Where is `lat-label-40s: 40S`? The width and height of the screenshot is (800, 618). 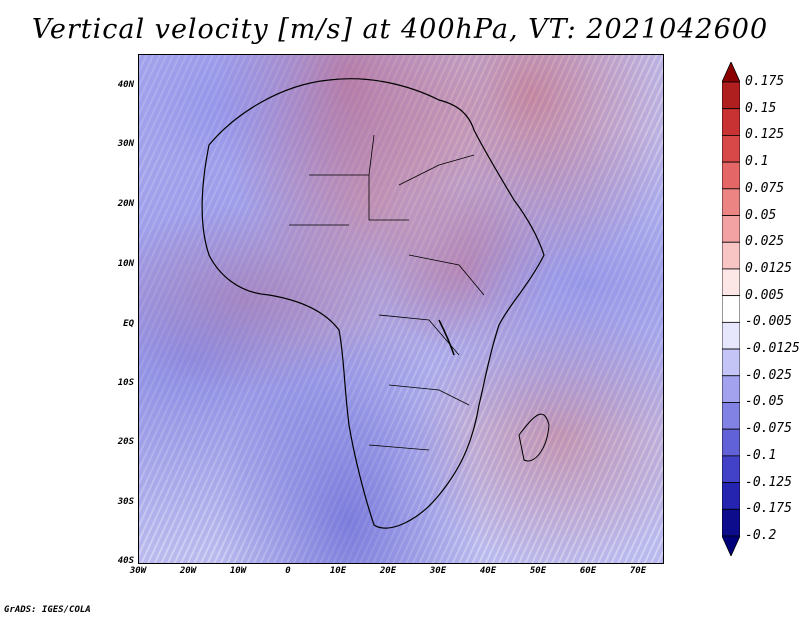 lat-label-40s: 40S is located at coordinates (125, 561).